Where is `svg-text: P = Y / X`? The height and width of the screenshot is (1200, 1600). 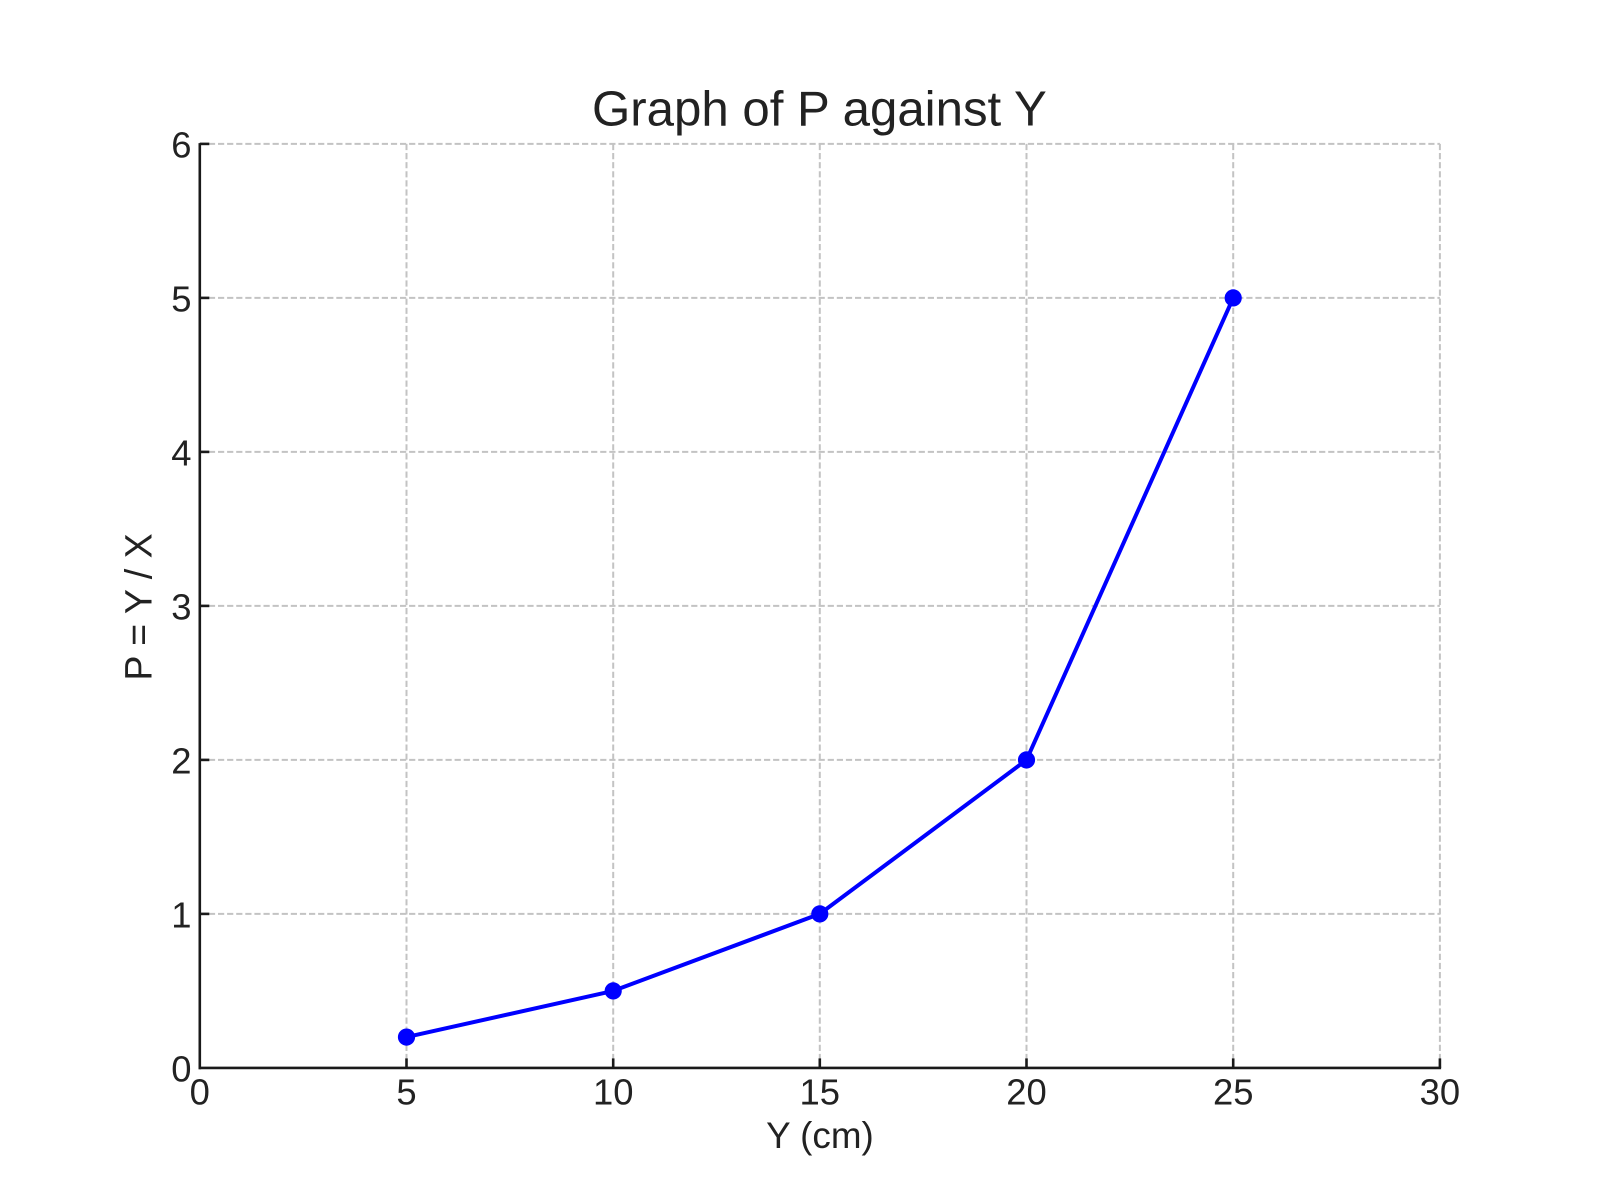
svg-text: P = Y / X is located at coordinates (139, 606).